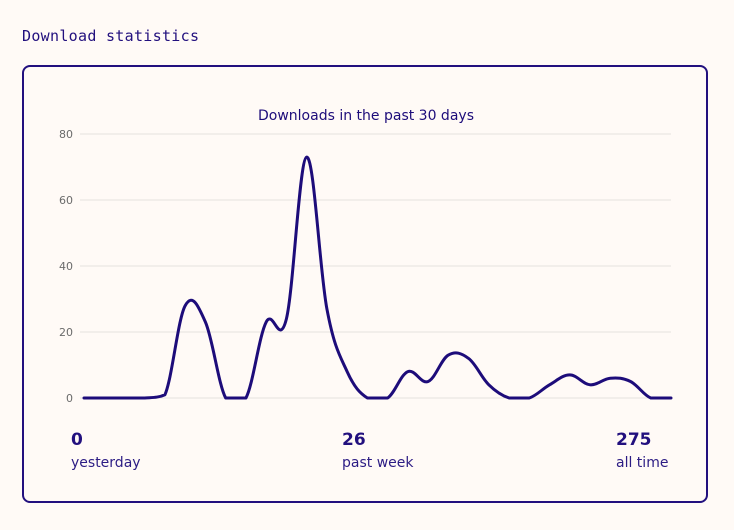  Describe the element at coordinates (66, 134) in the screenshot. I see `y-tick-label: 80` at that location.